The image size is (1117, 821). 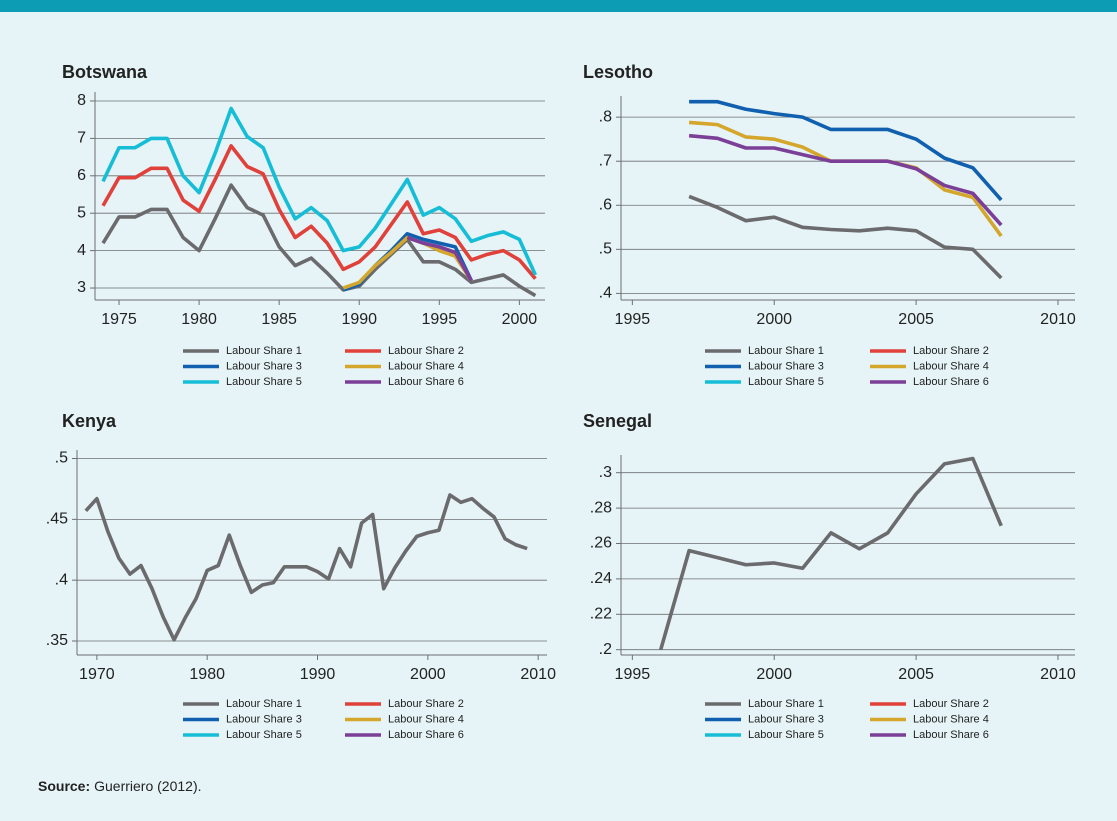 What do you see at coordinates (618, 72) in the screenshot?
I see `chart-title: Lesotho` at bounding box center [618, 72].